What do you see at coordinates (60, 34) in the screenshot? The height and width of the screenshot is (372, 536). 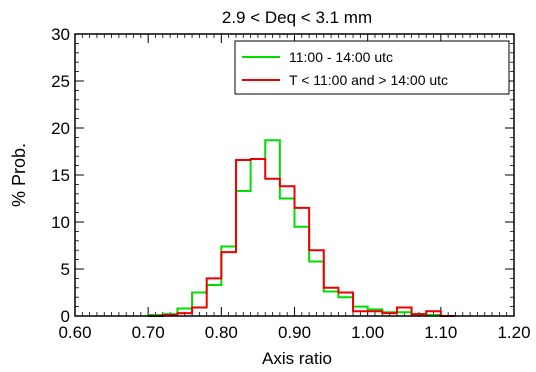 I see `y-tick-label: 30` at bounding box center [60, 34].